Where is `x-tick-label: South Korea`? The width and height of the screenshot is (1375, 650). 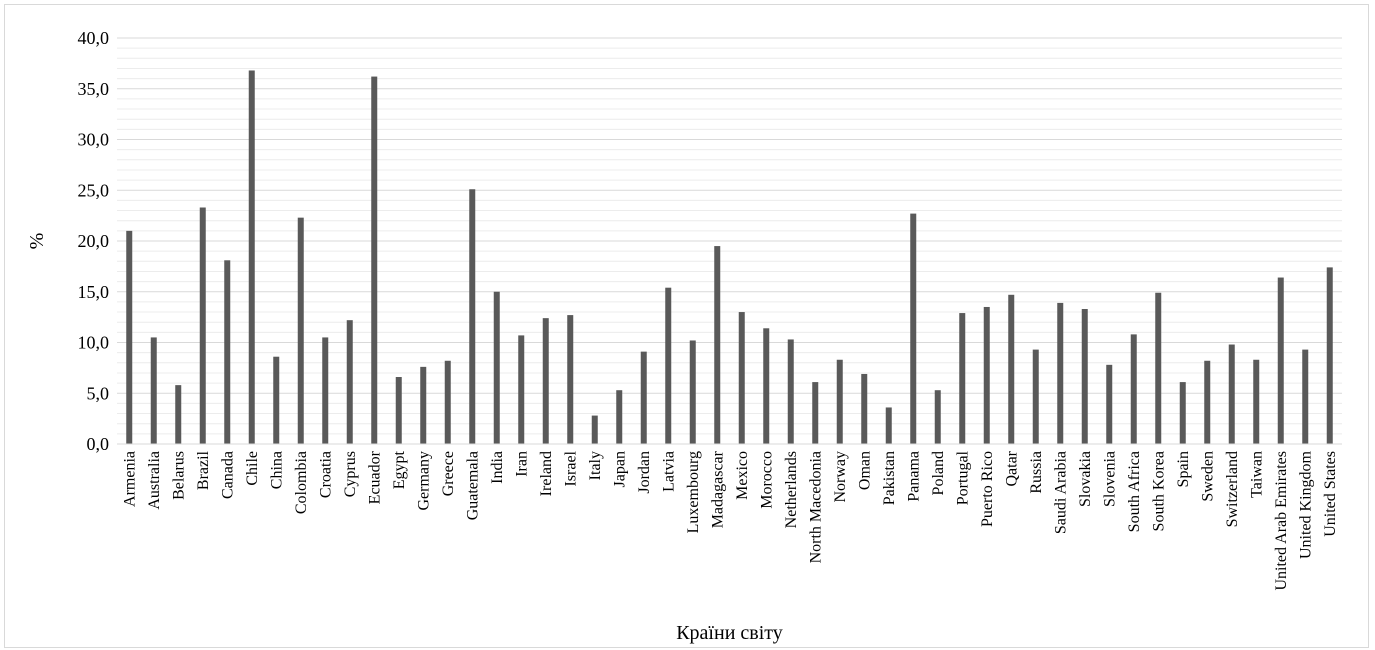 x-tick-label: South Korea is located at coordinates (1158, 491).